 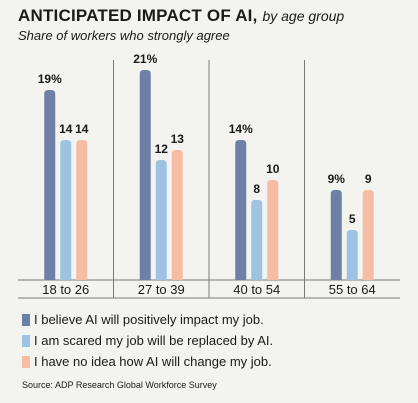 I want to click on bar-value-label: 8, so click(x=256, y=189).